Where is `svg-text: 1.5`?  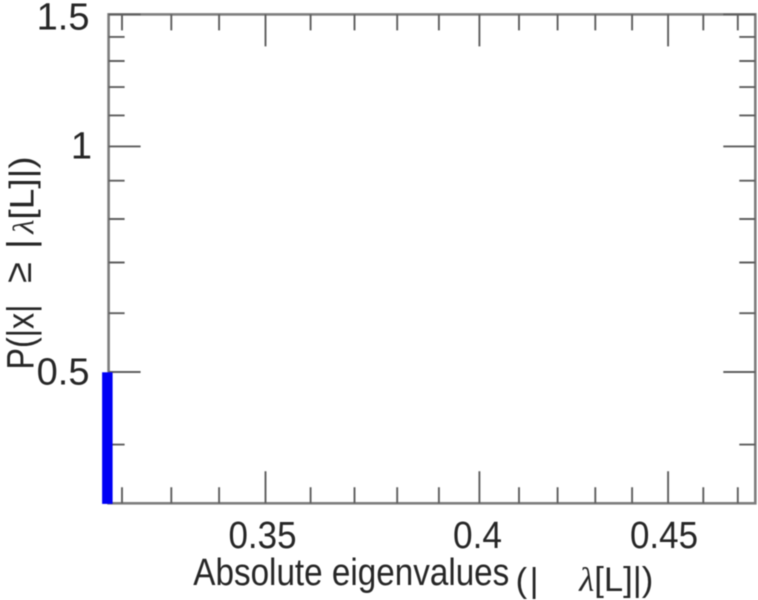 svg-text: 1.5 is located at coordinates (63, 19).